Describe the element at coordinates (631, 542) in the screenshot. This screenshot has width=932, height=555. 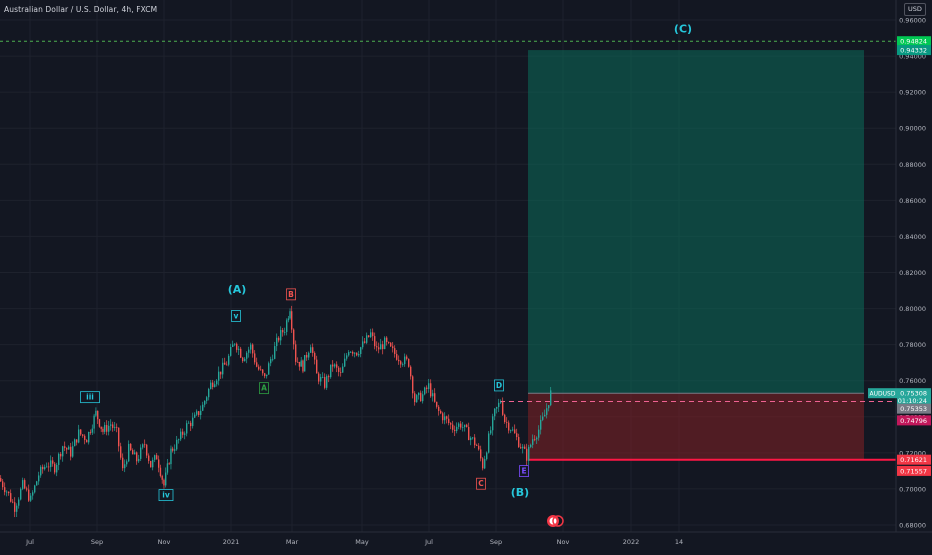
I see `time-tick-label: 2022` at that location.